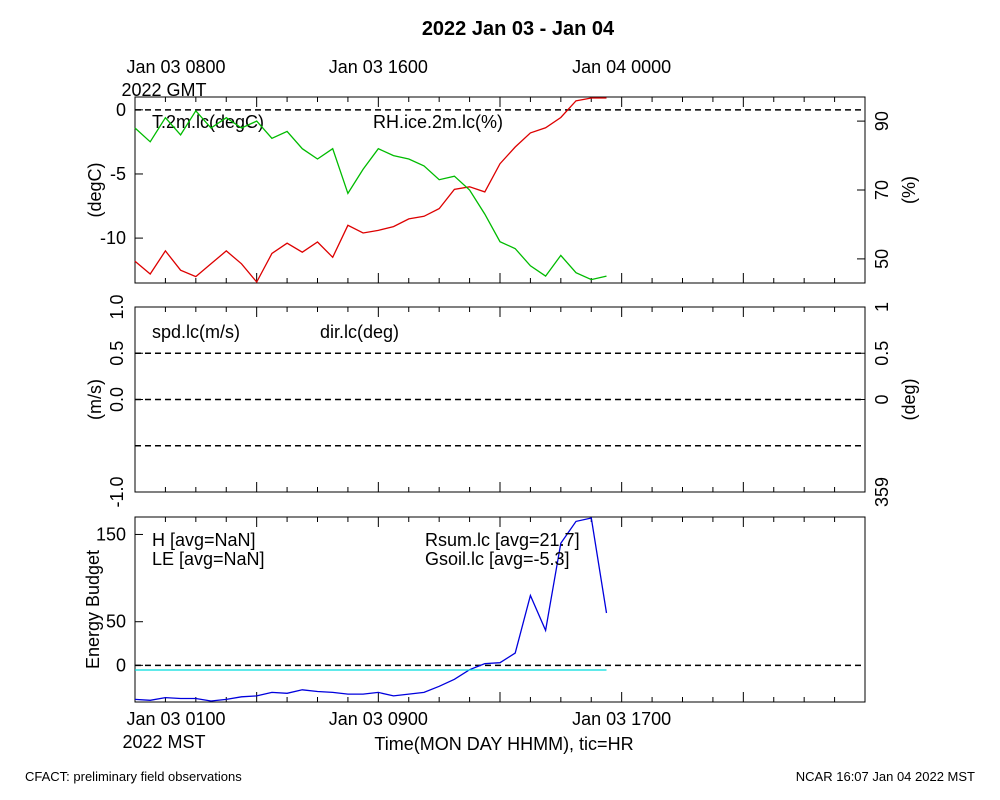  What do you see at coordinates (882, 190) in the screenshot?
I see `right-tick-label: 70` at bounding box center [882, 190].